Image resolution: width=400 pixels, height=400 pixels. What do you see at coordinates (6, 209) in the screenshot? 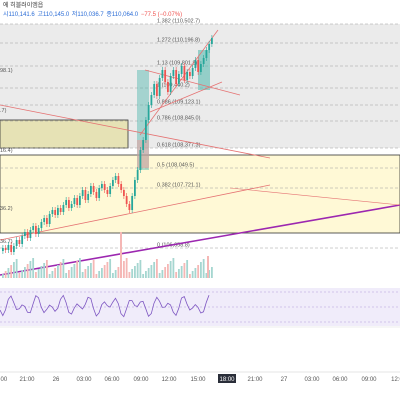
I see `left-price-label: 36.2)` at bounding box center [6, 209].